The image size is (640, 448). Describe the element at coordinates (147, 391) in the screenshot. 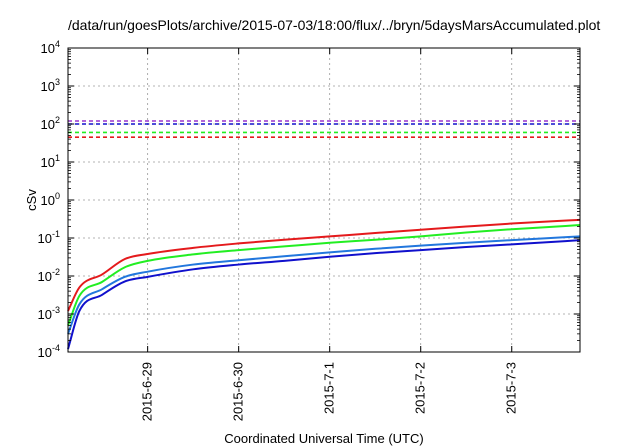

I see `x-tick-label: 2015-6-29` at that location.